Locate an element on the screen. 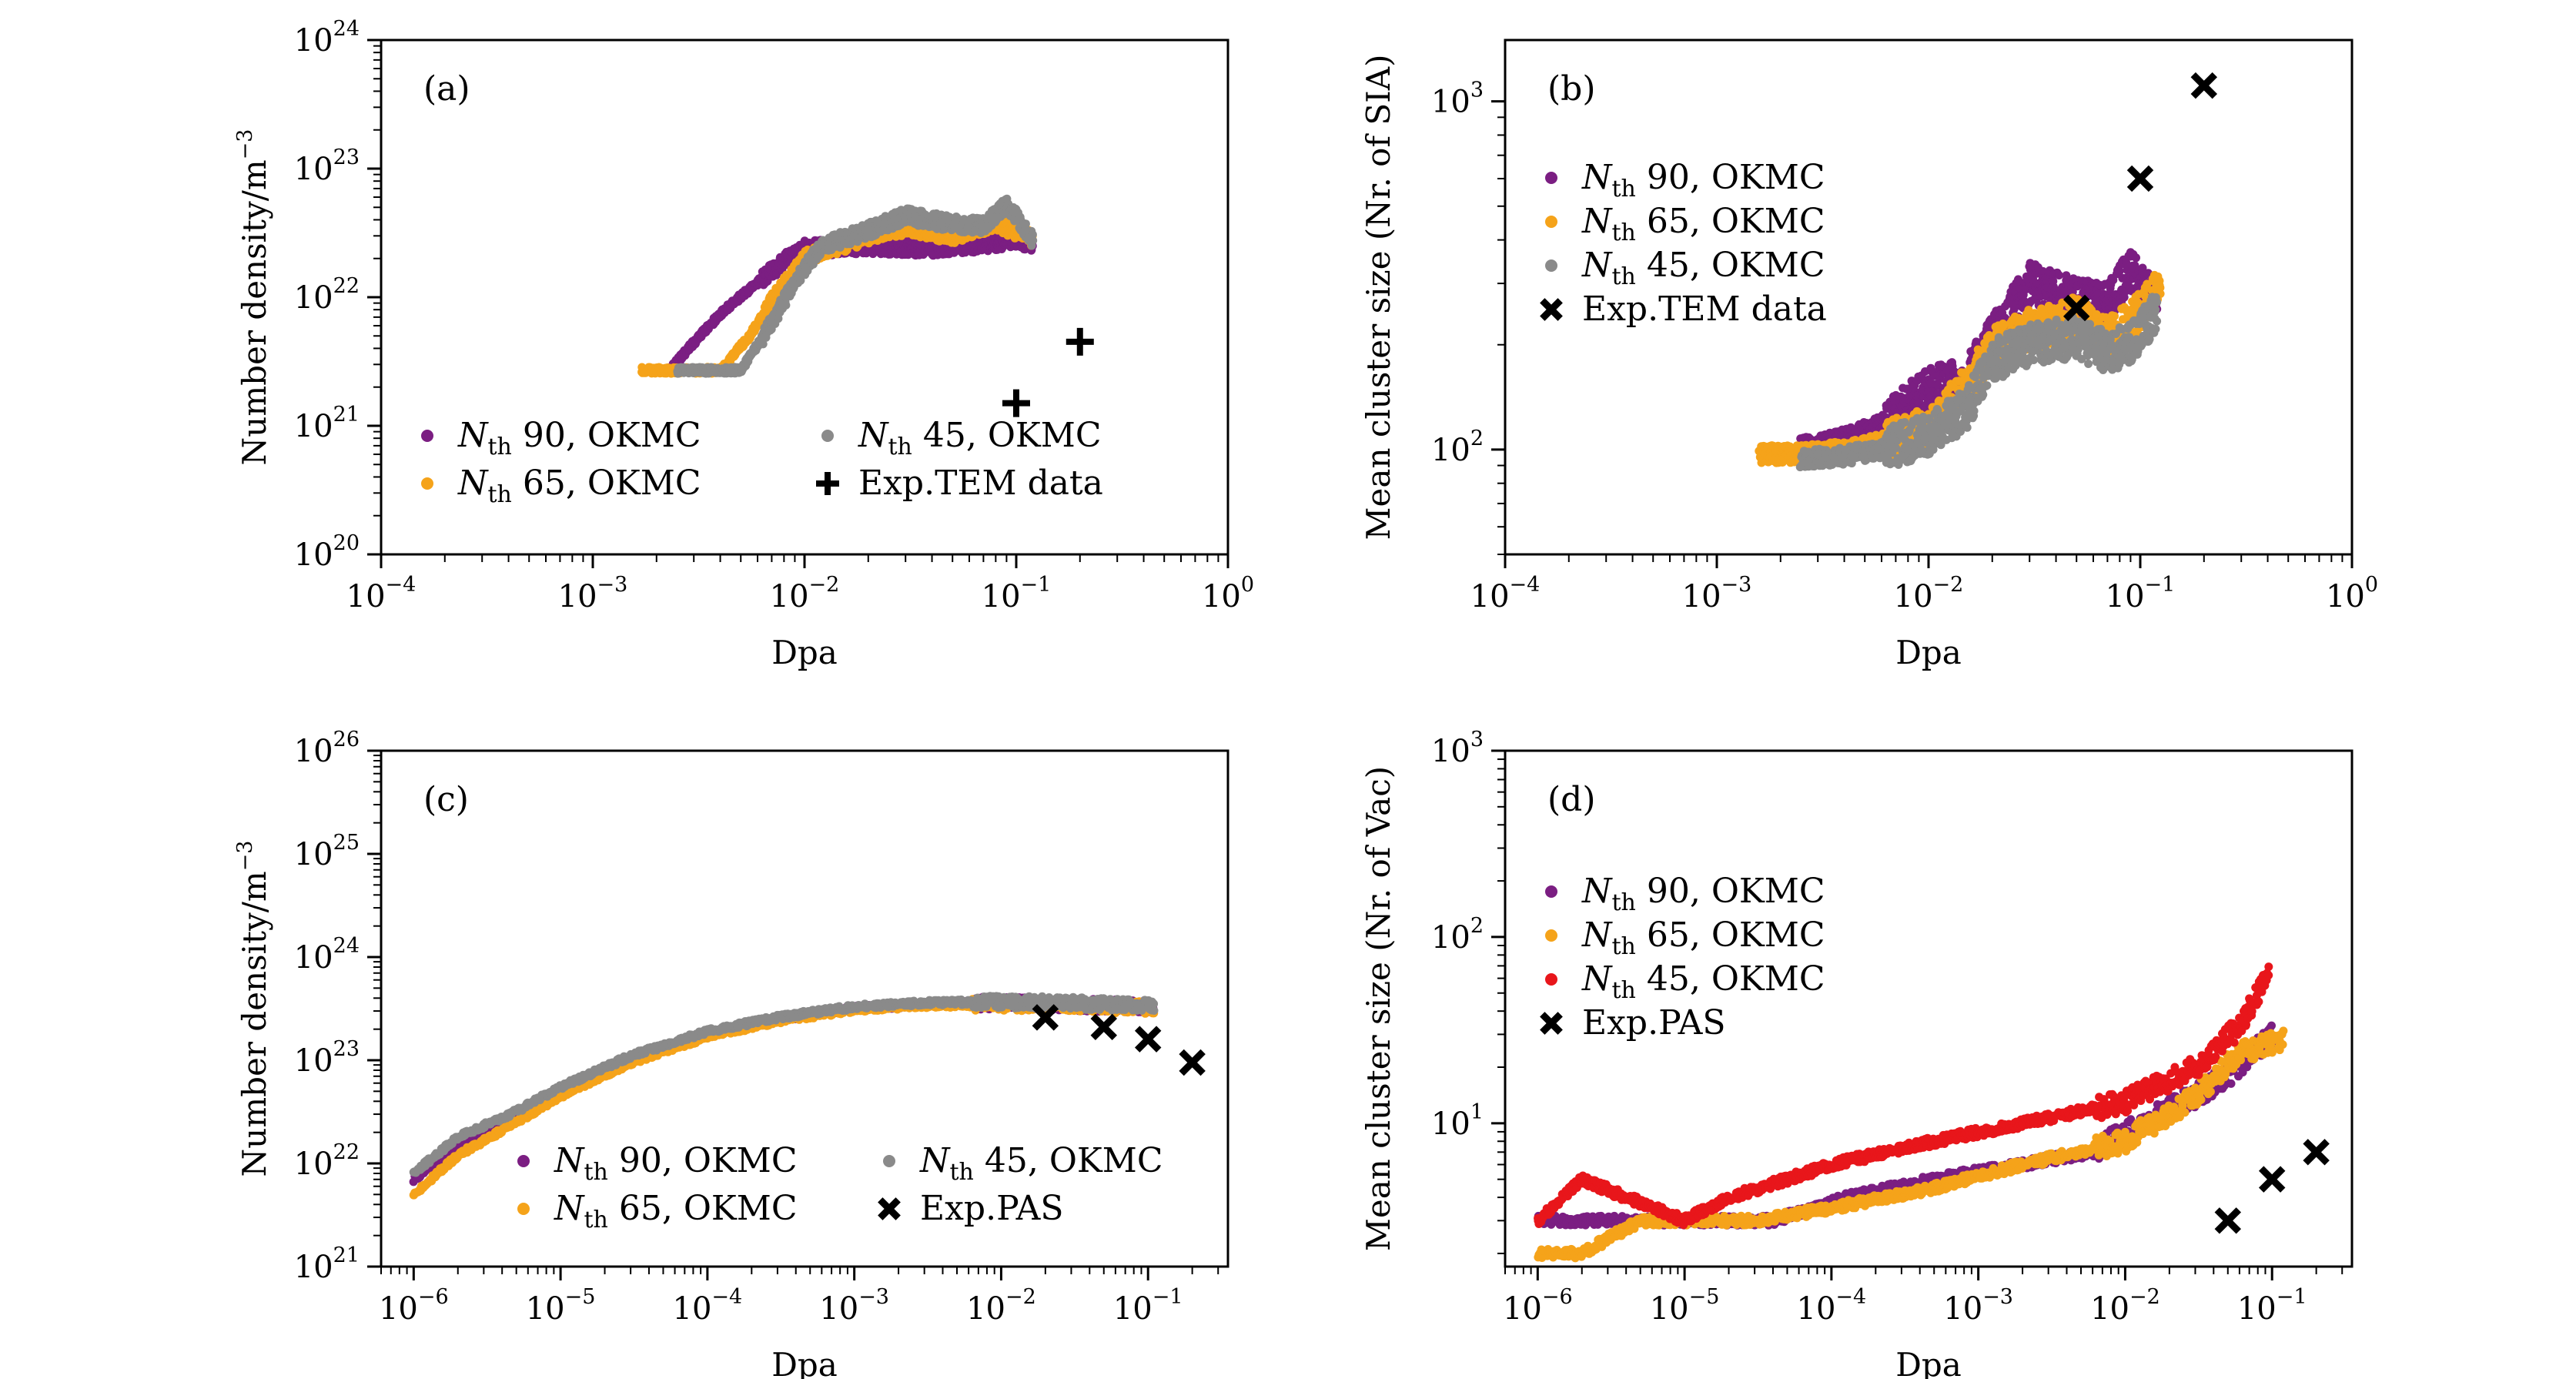 This screenshot has width=2576, height=1379. legend-item: Exp.TEM data is located at coordinates (960, 483).